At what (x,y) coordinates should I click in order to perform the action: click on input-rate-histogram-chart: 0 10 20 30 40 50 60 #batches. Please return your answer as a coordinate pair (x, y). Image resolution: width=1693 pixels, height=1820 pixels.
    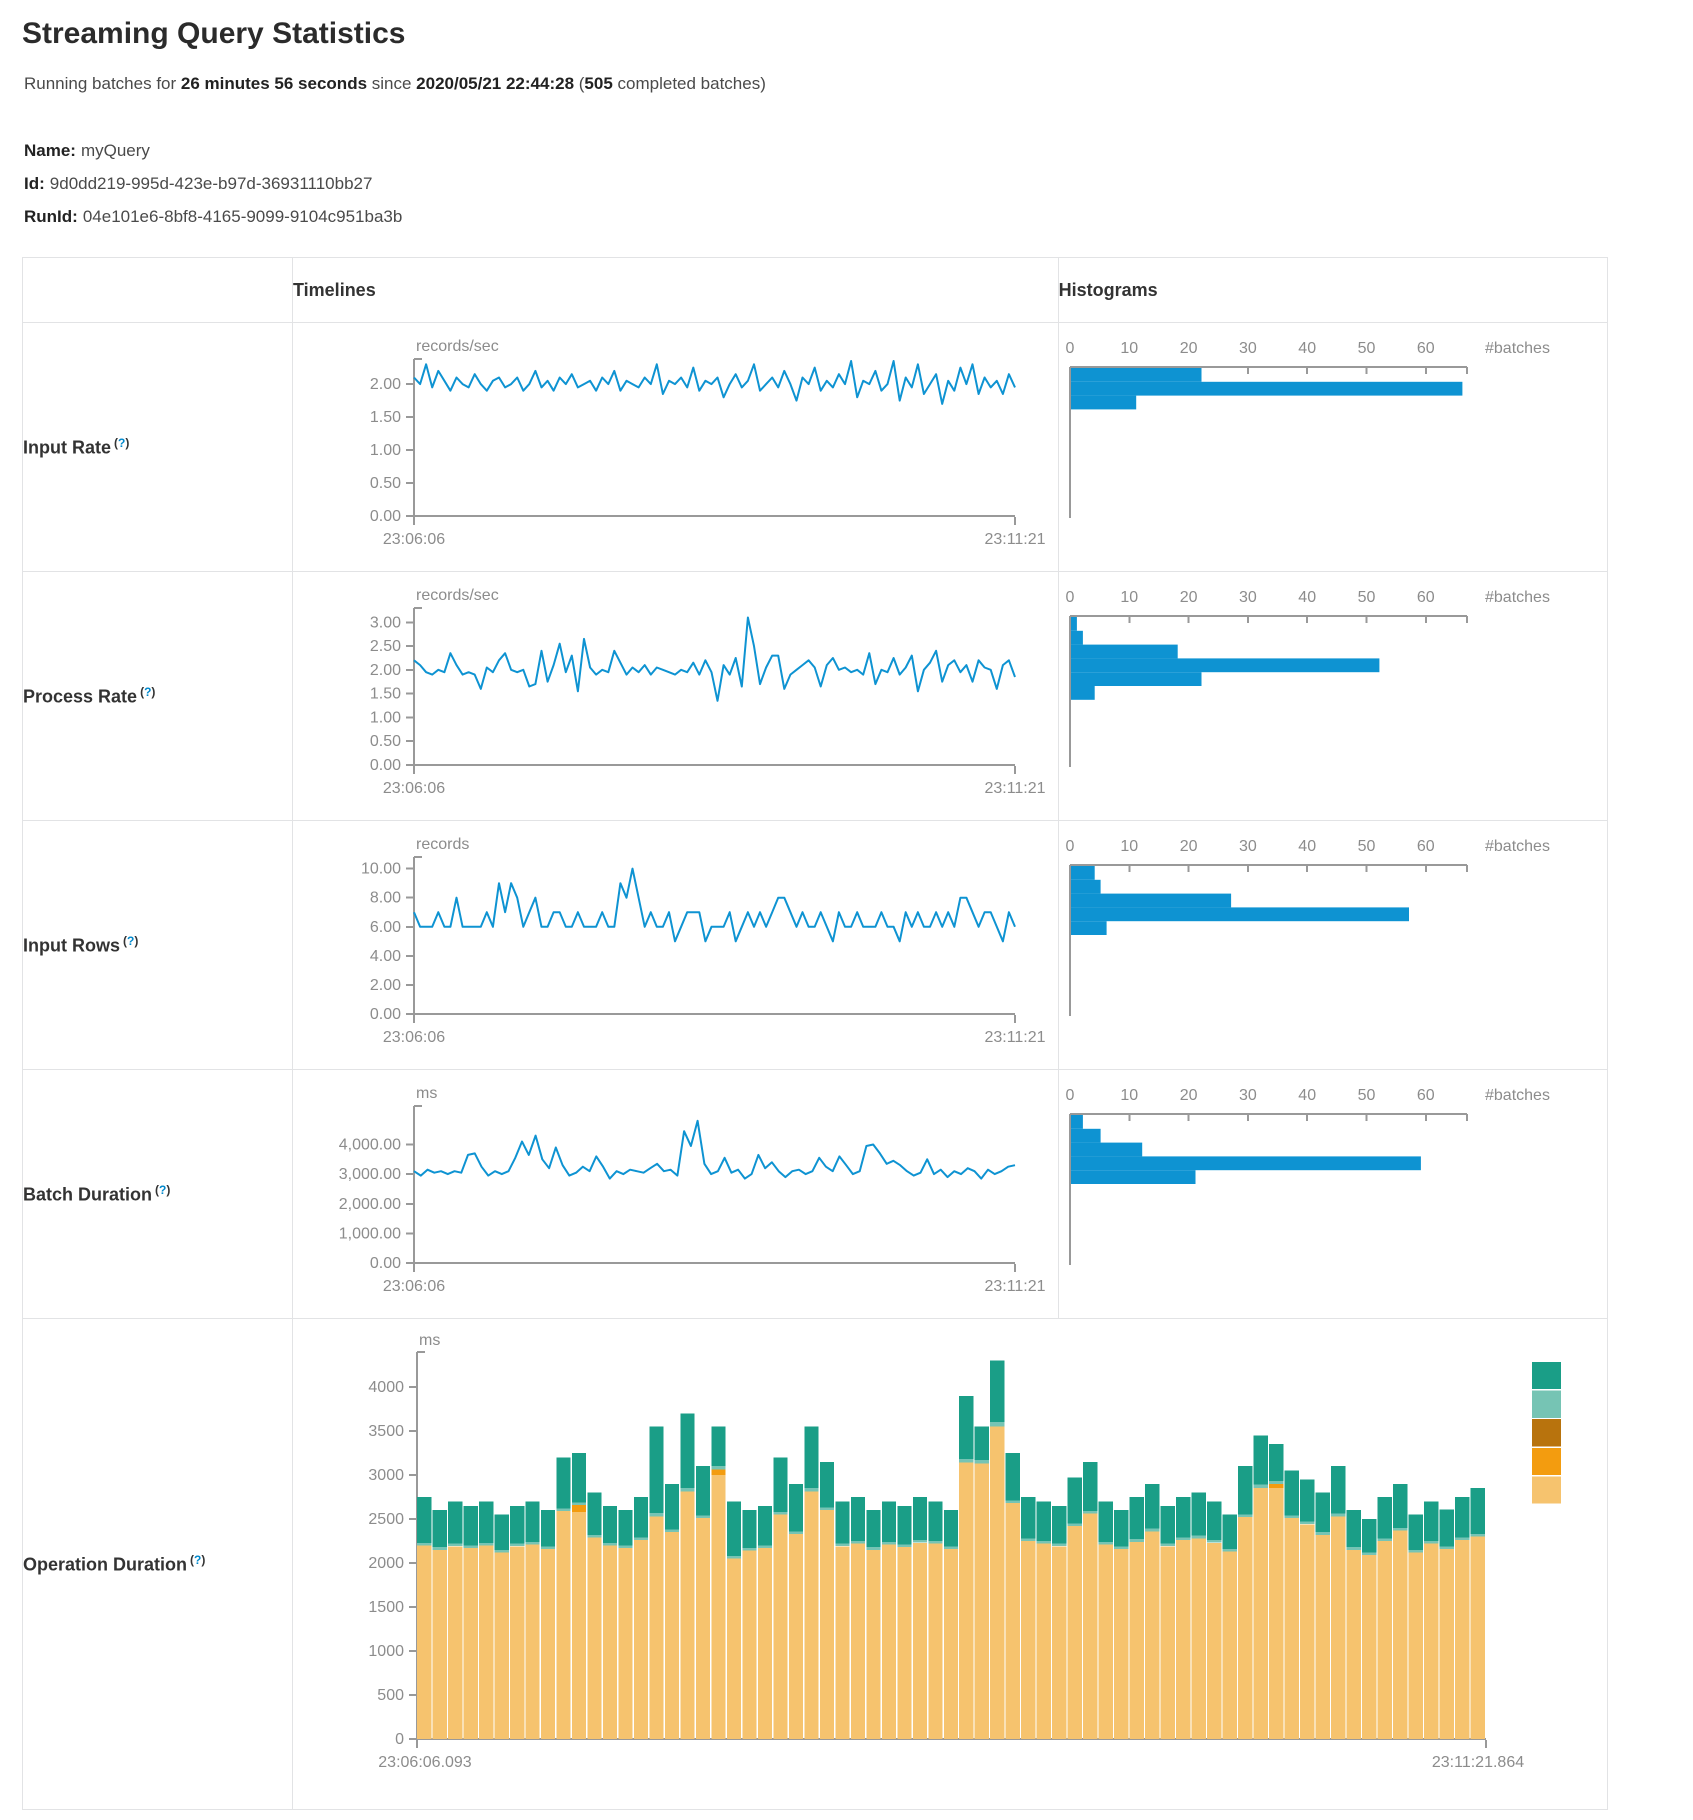
    Looking at the image, I should click on (1307, 429).